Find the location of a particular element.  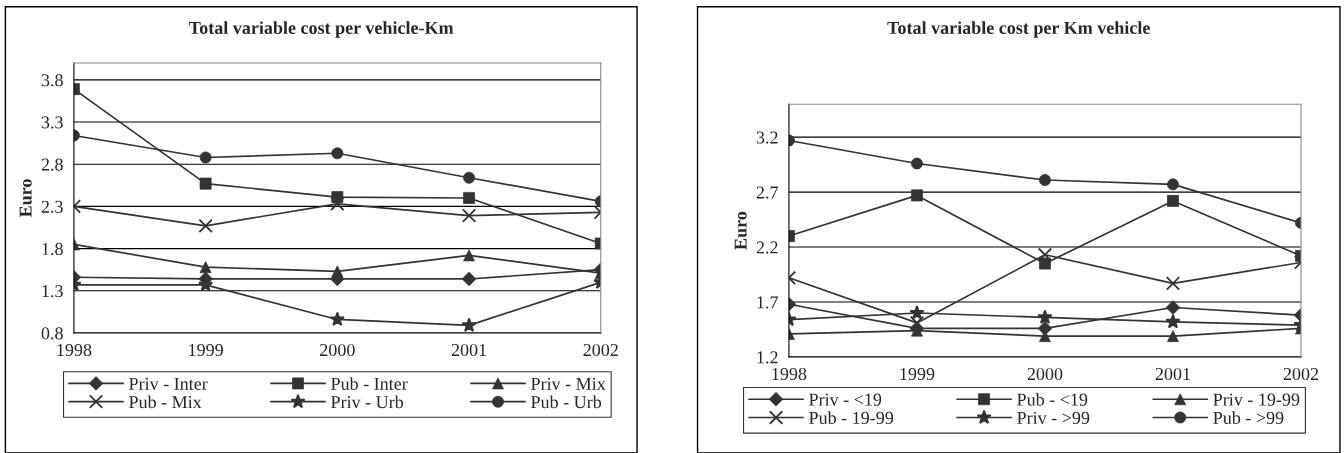

chart-title: Total variable cost per Km vehicle is located at coordinates (1018, 29).